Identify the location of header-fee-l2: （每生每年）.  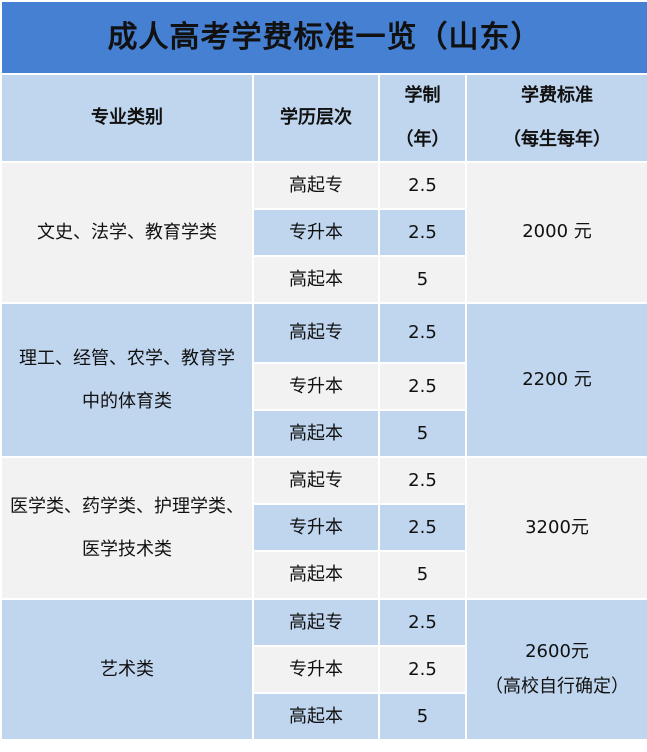
(557, 139).